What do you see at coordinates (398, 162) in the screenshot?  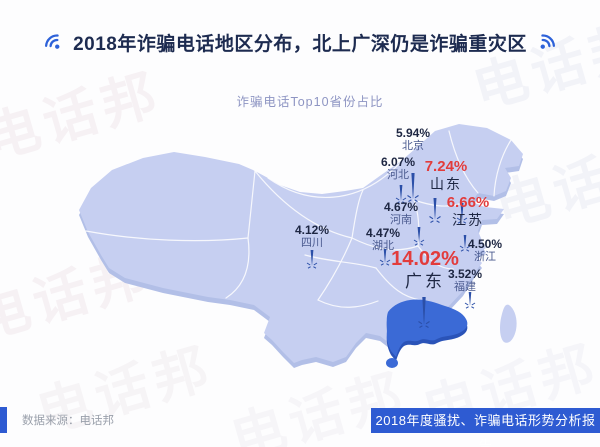 I see `value-hebei: 6.07%` at bounding box center [398, 162].